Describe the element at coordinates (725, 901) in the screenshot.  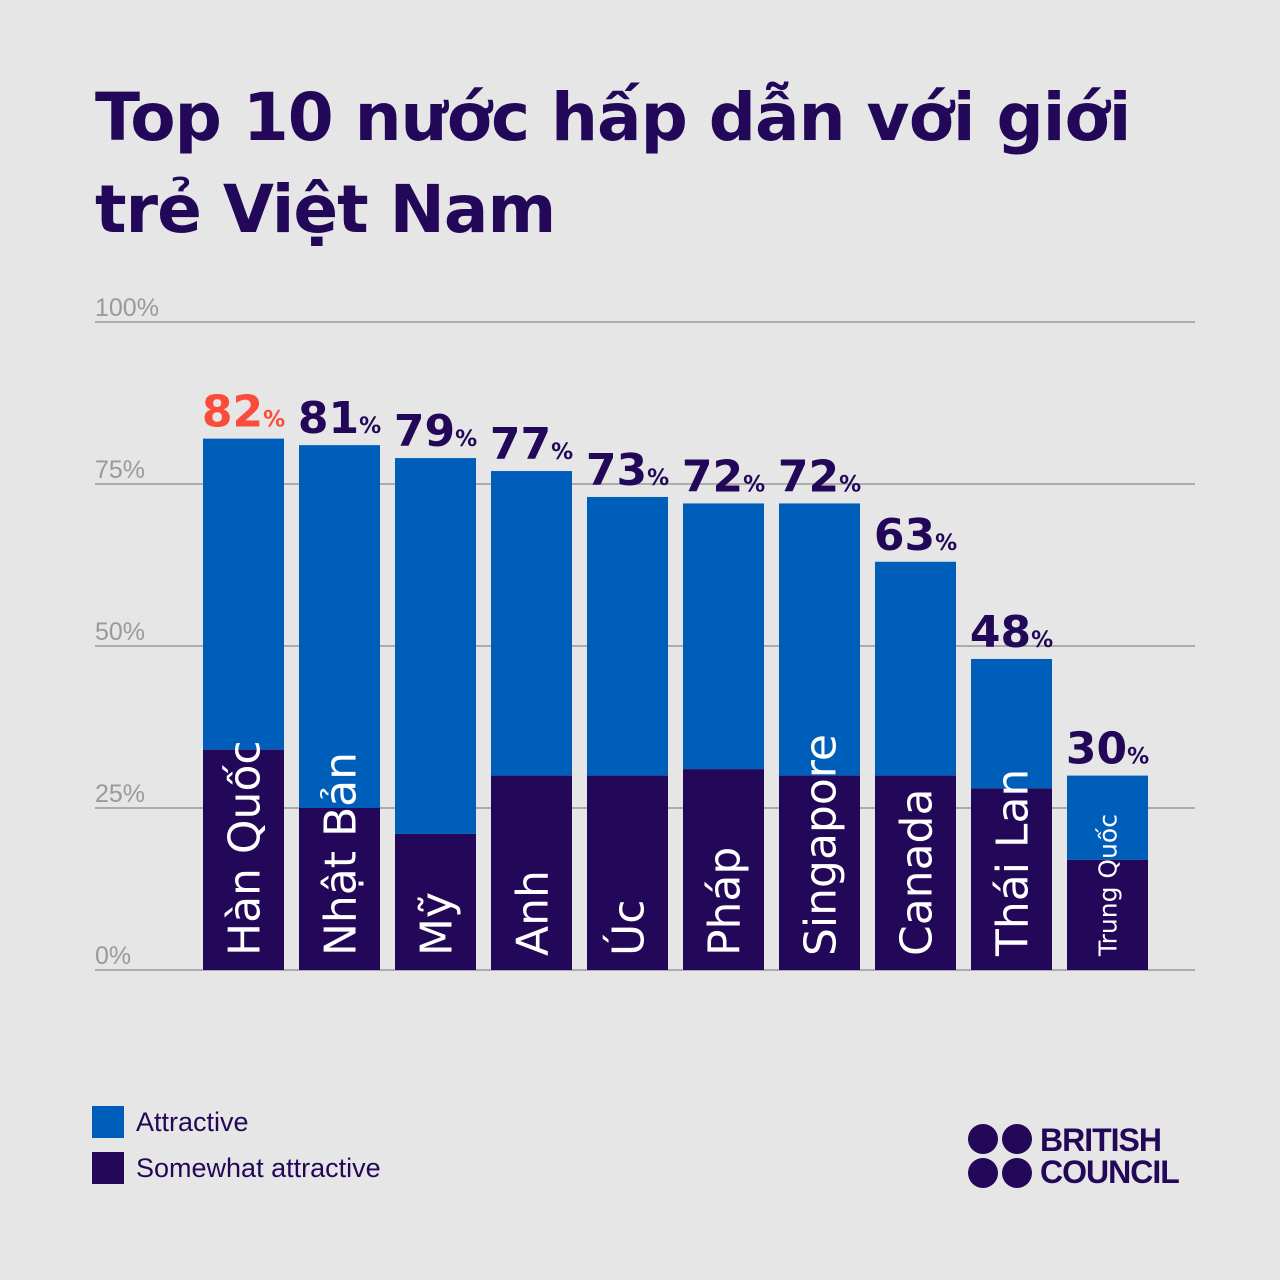
I see `category-label-phap: Pháp` at that location.